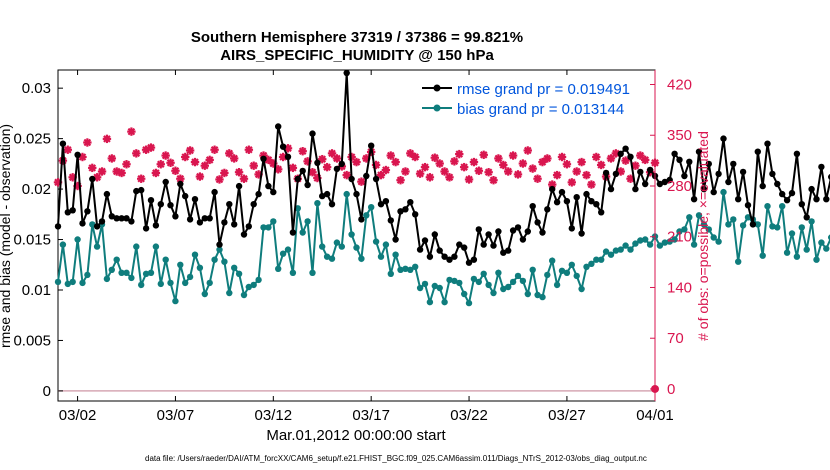  Describe the element at coordinates (679, 135) in the screenshot. I see `y2-tick-label: 350` at that location.